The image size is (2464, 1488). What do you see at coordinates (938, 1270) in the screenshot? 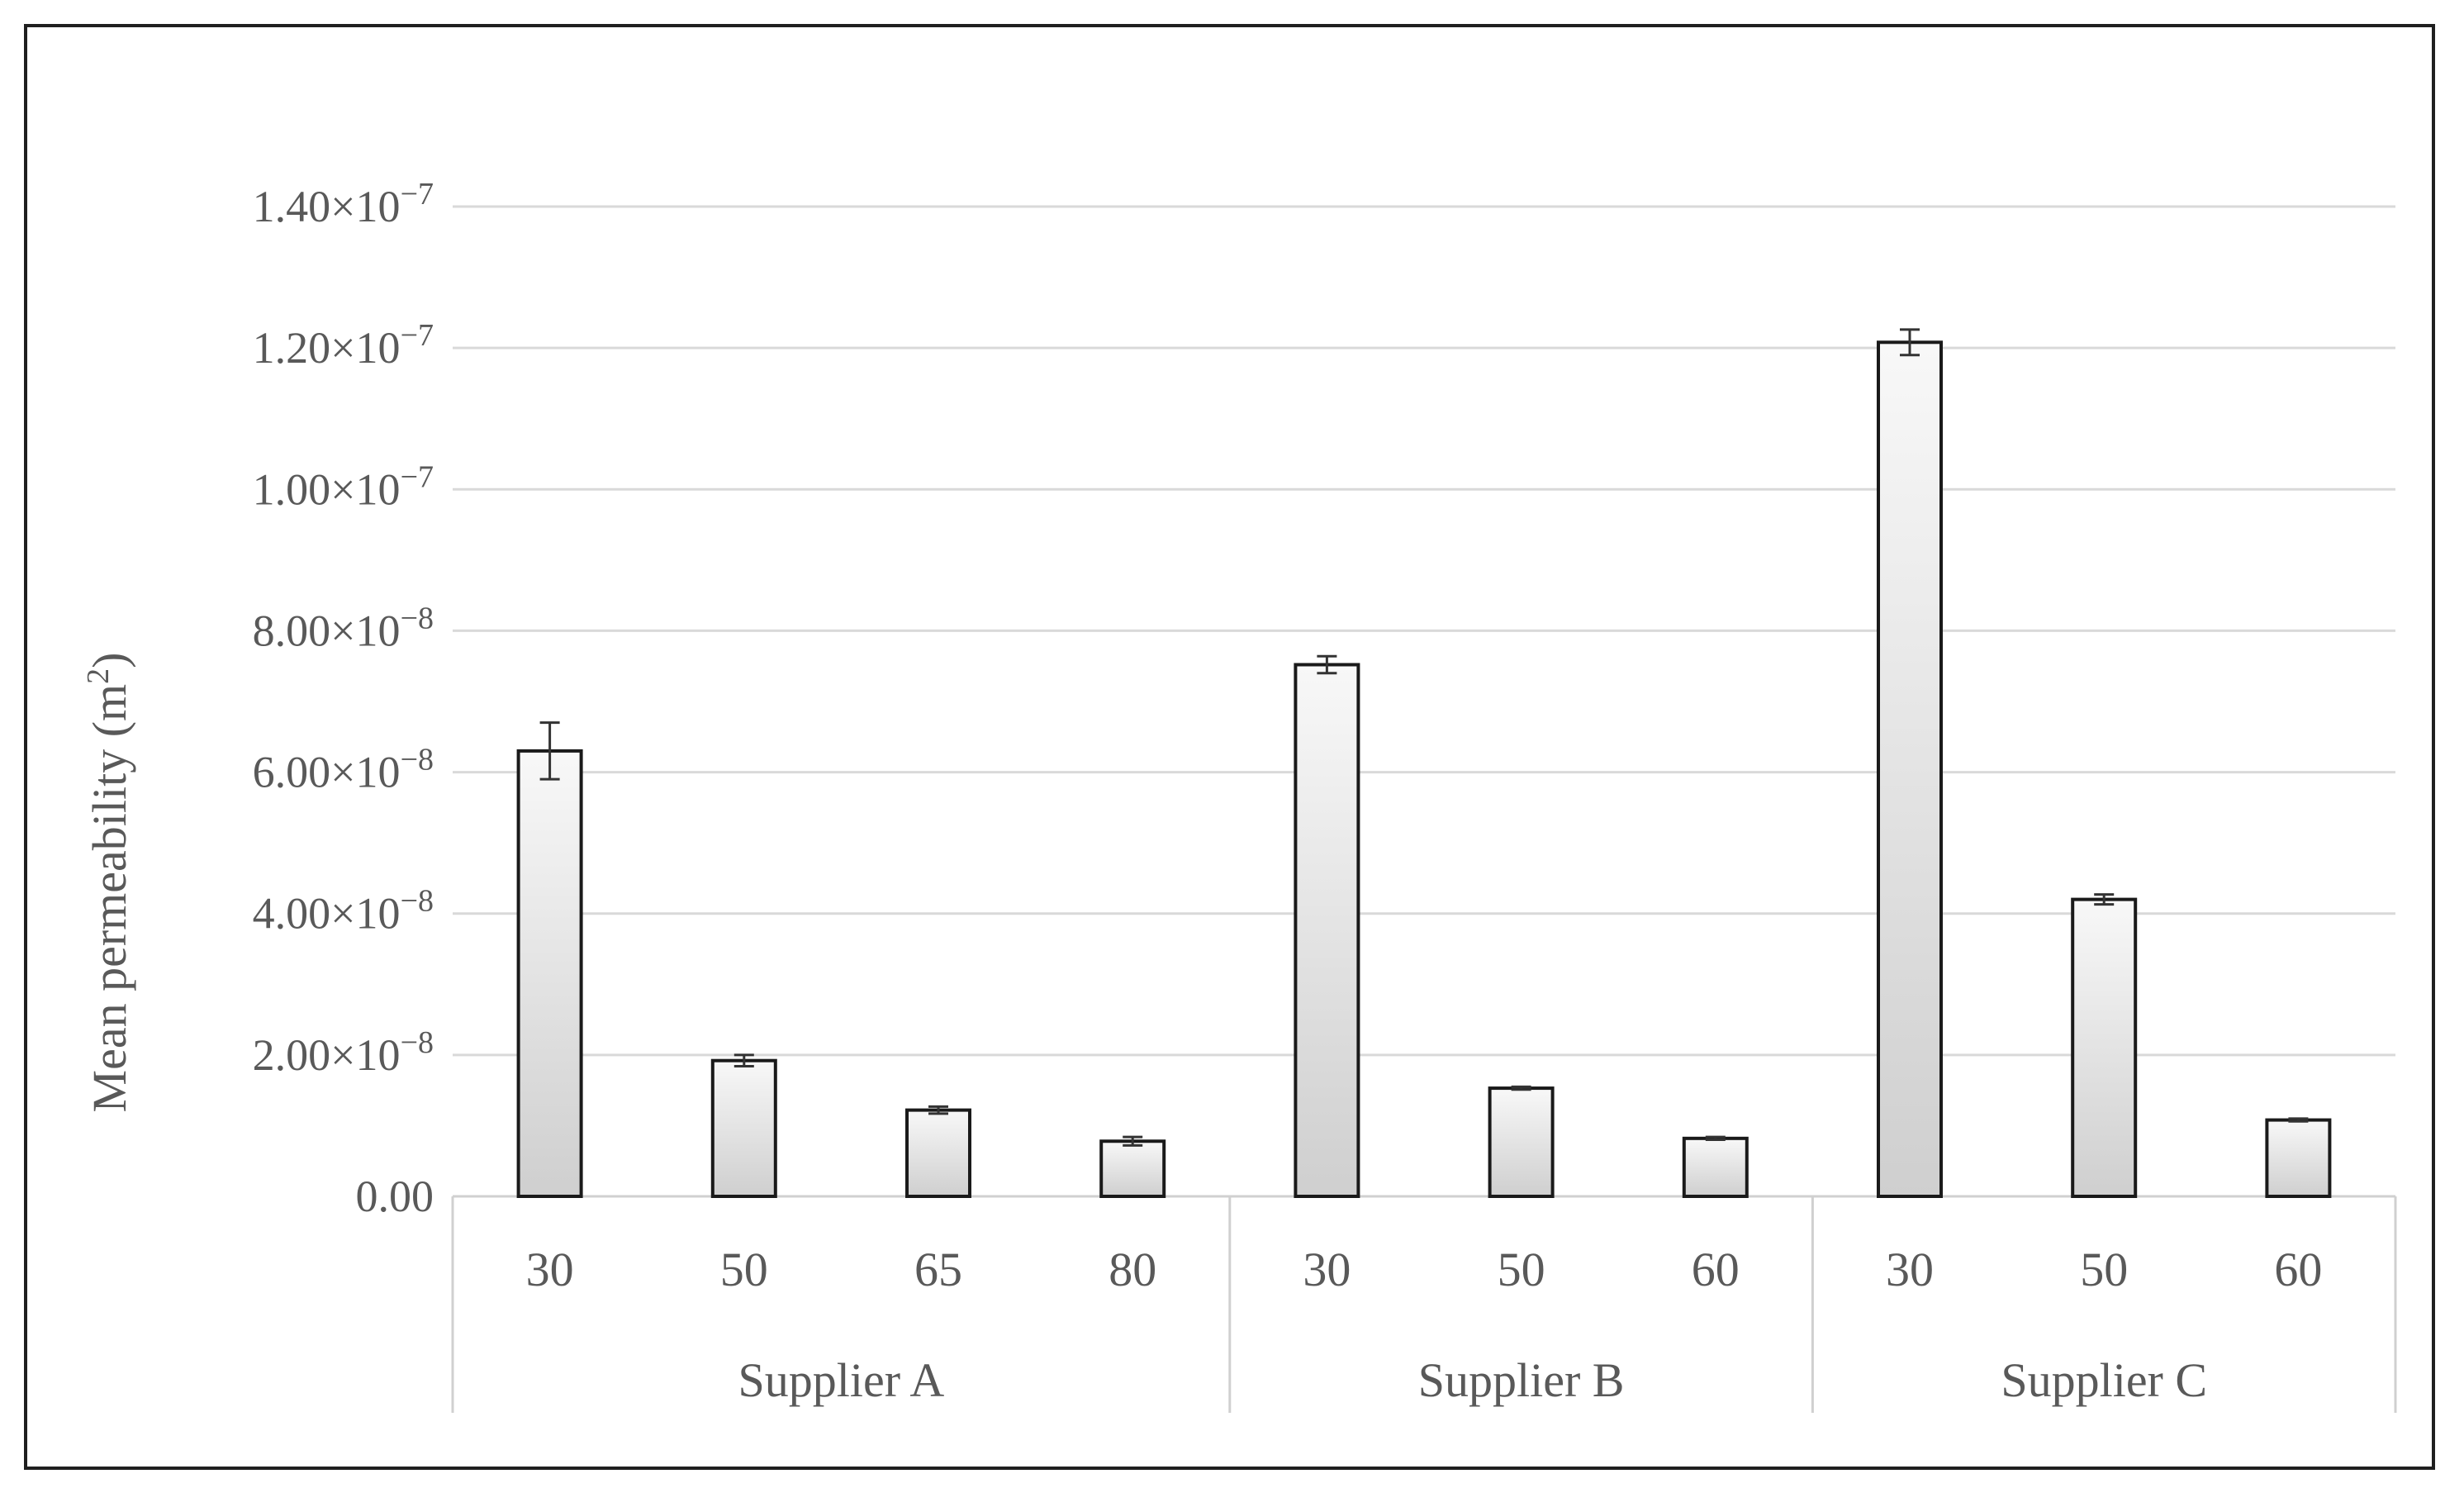
I see `x-tick-label: 65` at bounding box center [938, 1270].